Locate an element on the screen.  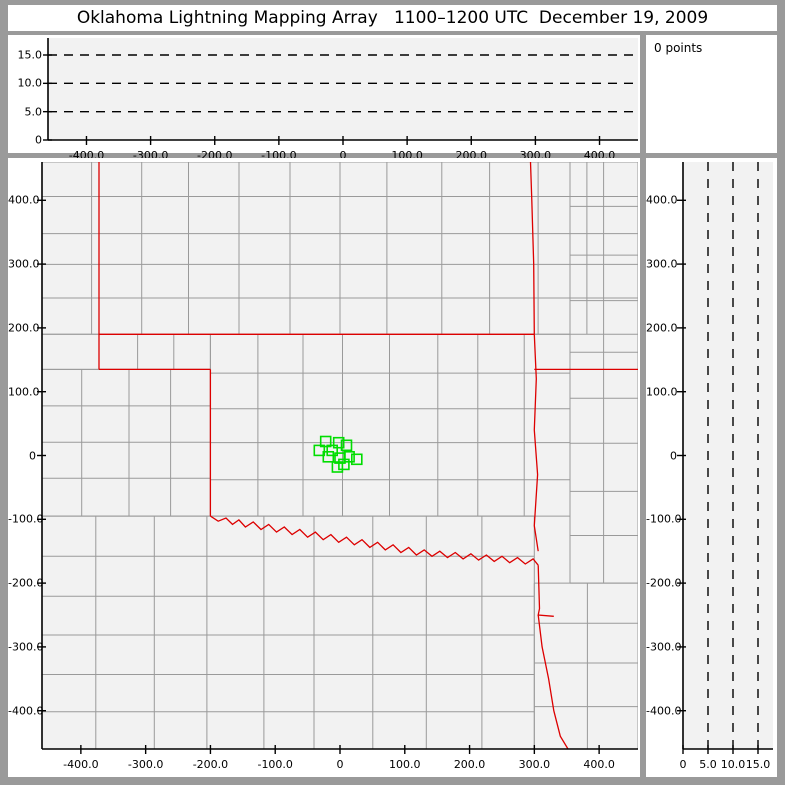
time-altitude-plot-area is located at coordinates (343, 89).